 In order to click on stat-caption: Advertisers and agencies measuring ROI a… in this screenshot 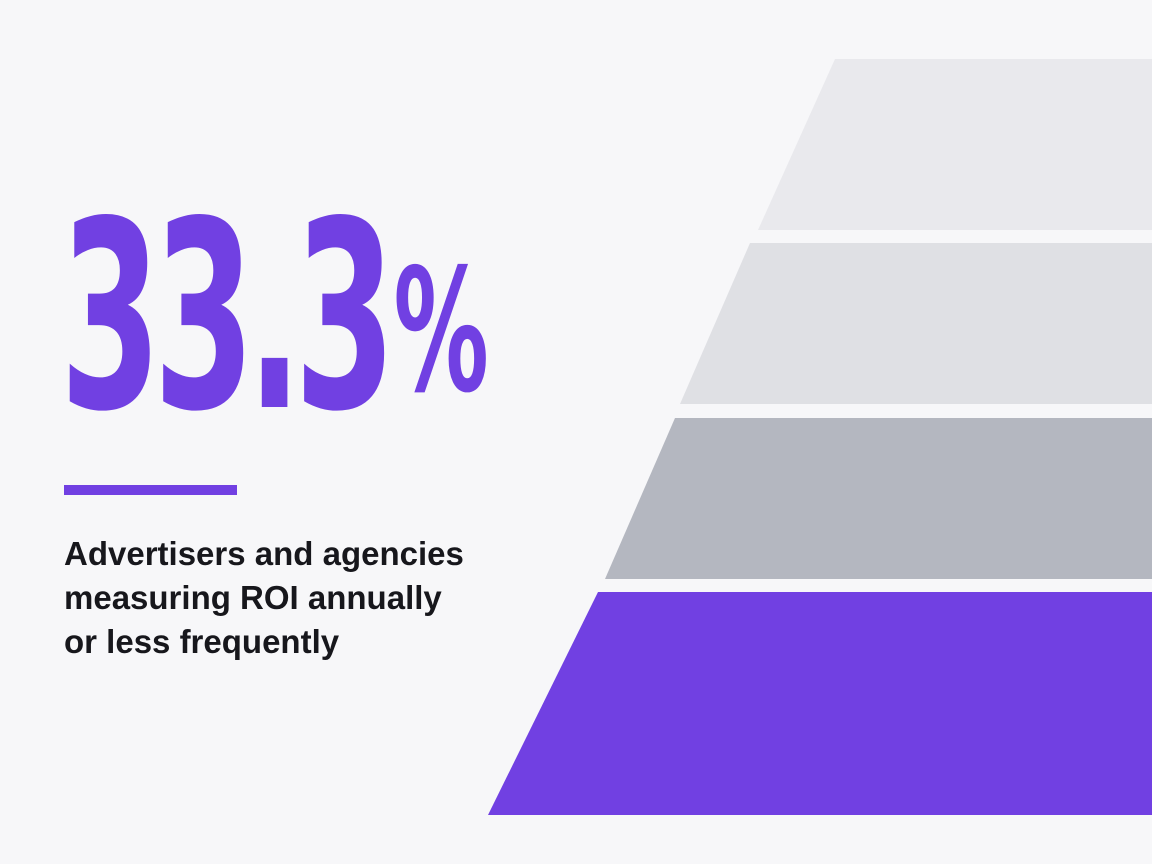, I will do `click(299, 598)`.